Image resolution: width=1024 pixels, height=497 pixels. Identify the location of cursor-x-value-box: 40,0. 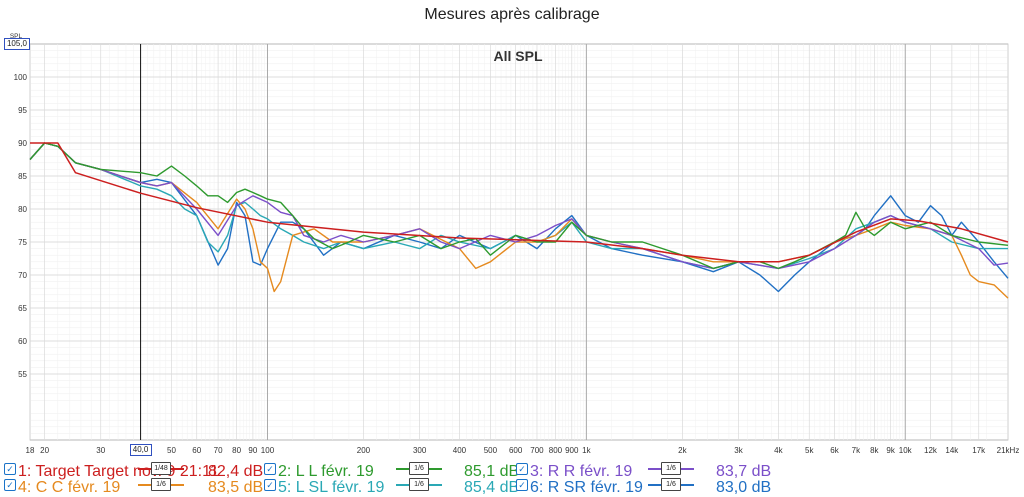
(140, 450).